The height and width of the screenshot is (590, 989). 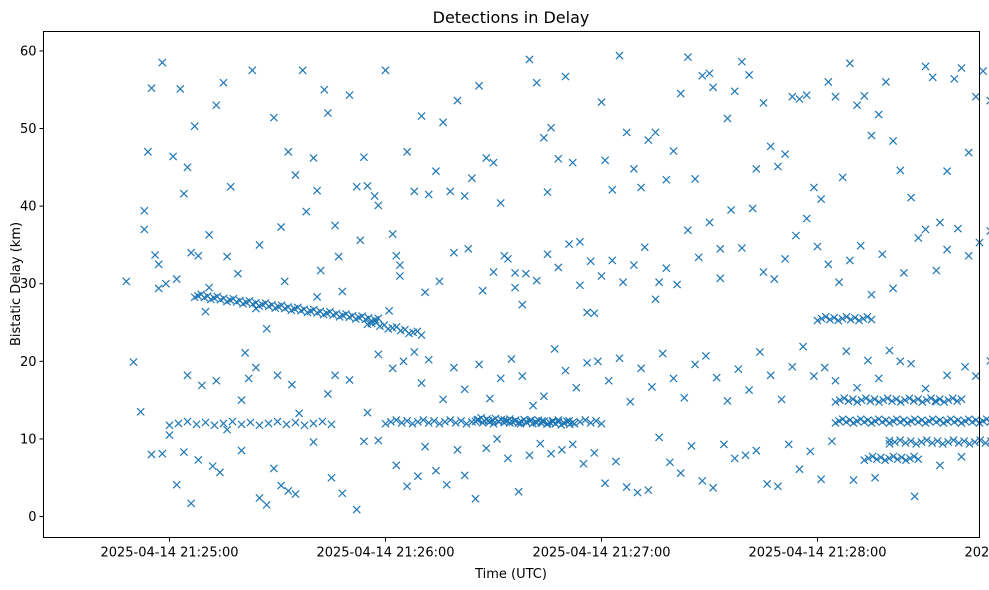 What do you see at coordinates (32, 517) in the screenshot?
I see `y-tick-label: 0` at bounding box center [32, 517].